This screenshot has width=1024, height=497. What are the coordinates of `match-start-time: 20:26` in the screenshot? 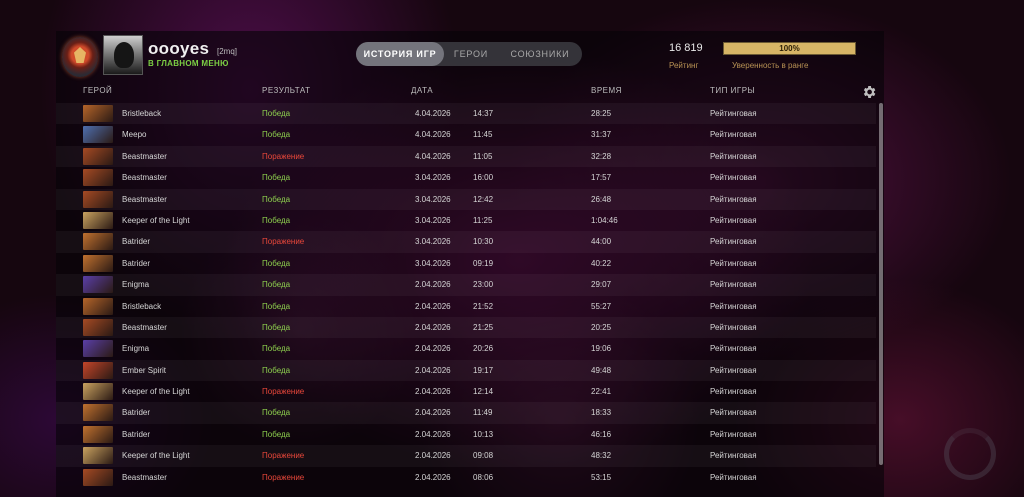 It's located at (483, 349).